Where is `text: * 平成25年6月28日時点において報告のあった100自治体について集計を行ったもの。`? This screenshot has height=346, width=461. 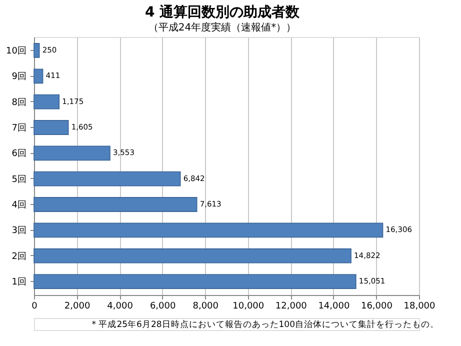
text: * 平成25年6月28日時点において報告のあった100自治体について集計を行ったもの。 is located at coordinates (265, 324).